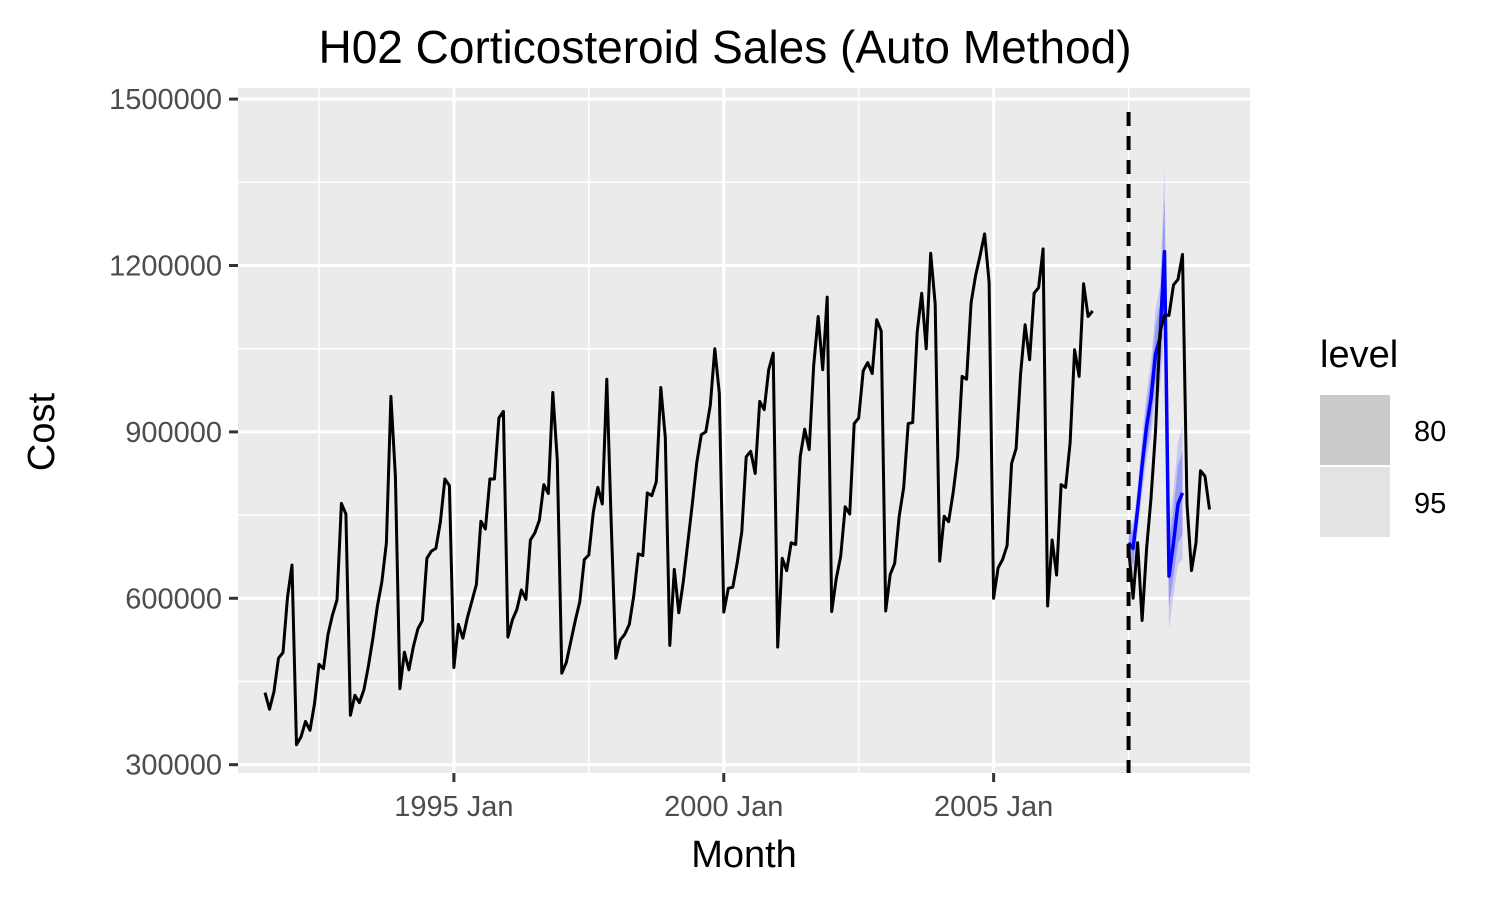  I want to click on legend-title: level, so click(1359, 355).